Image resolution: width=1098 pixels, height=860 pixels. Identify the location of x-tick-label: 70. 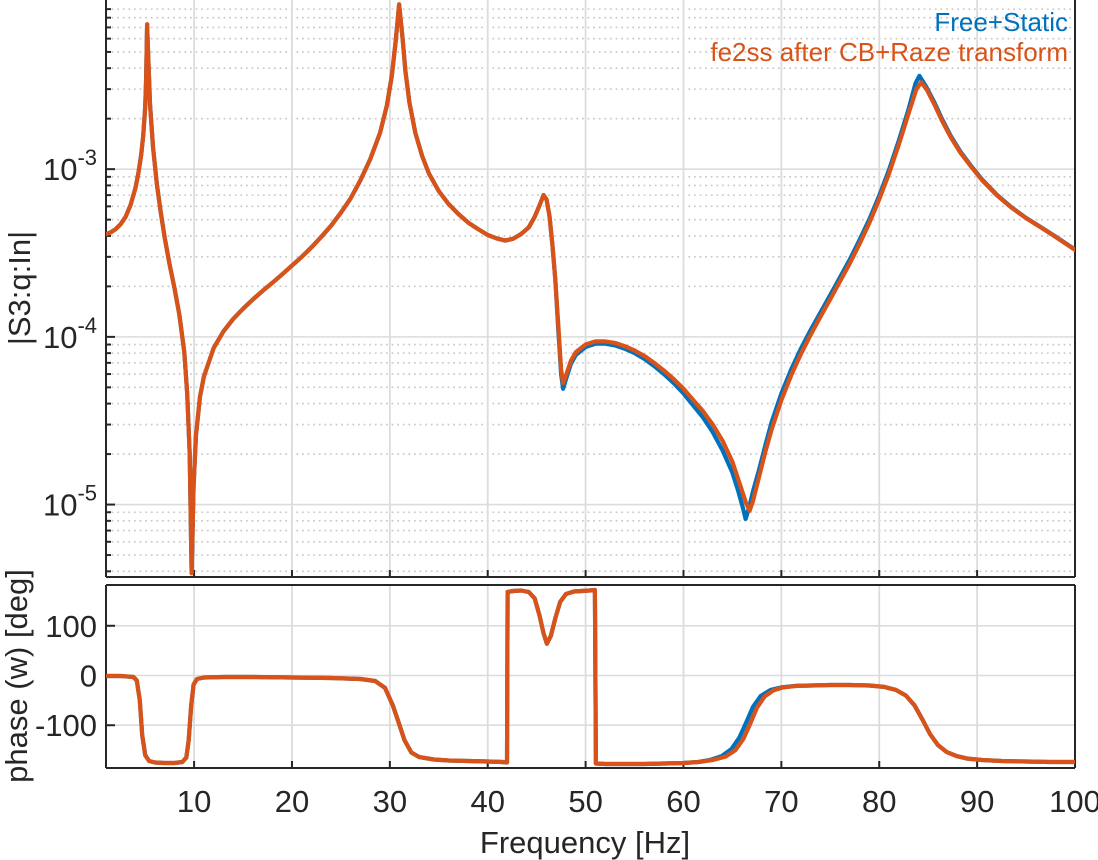
(781, 801).